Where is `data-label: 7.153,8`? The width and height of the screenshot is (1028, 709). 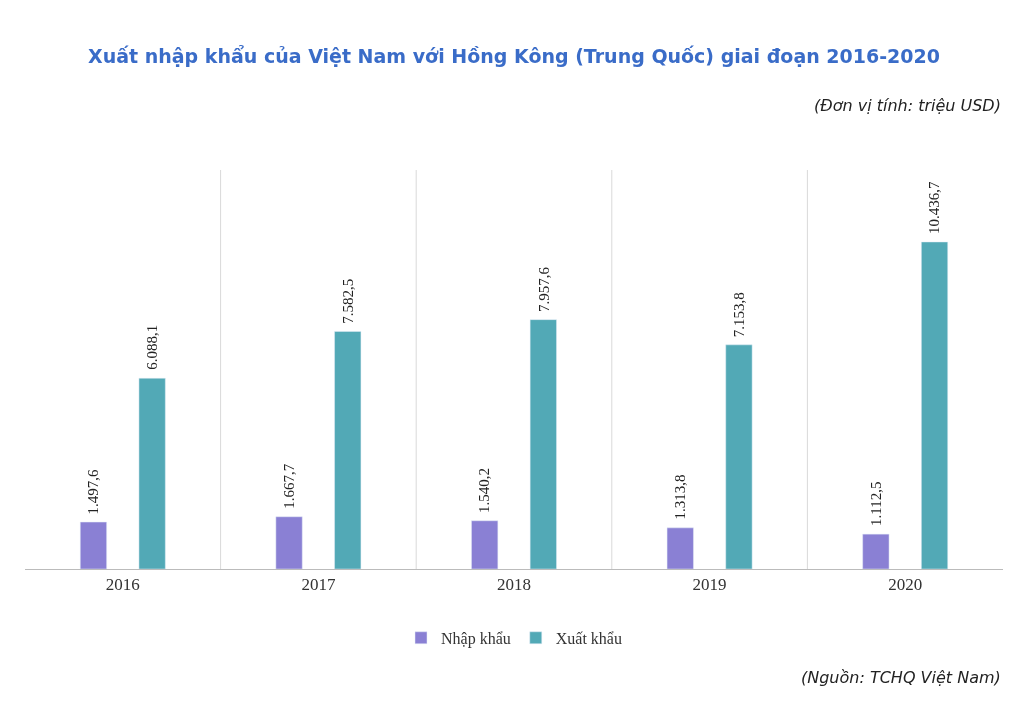 data-label: 7.153,8 is located at coordinates (738, 315).